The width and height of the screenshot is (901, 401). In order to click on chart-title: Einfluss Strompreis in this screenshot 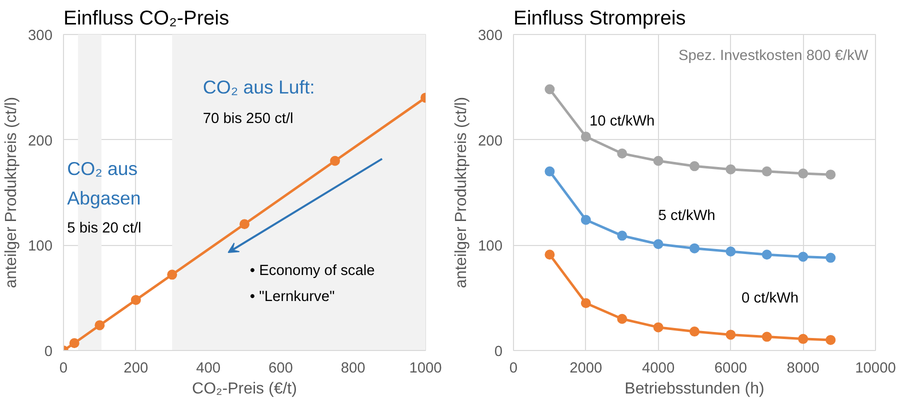, I will do `click(600, 19)`.